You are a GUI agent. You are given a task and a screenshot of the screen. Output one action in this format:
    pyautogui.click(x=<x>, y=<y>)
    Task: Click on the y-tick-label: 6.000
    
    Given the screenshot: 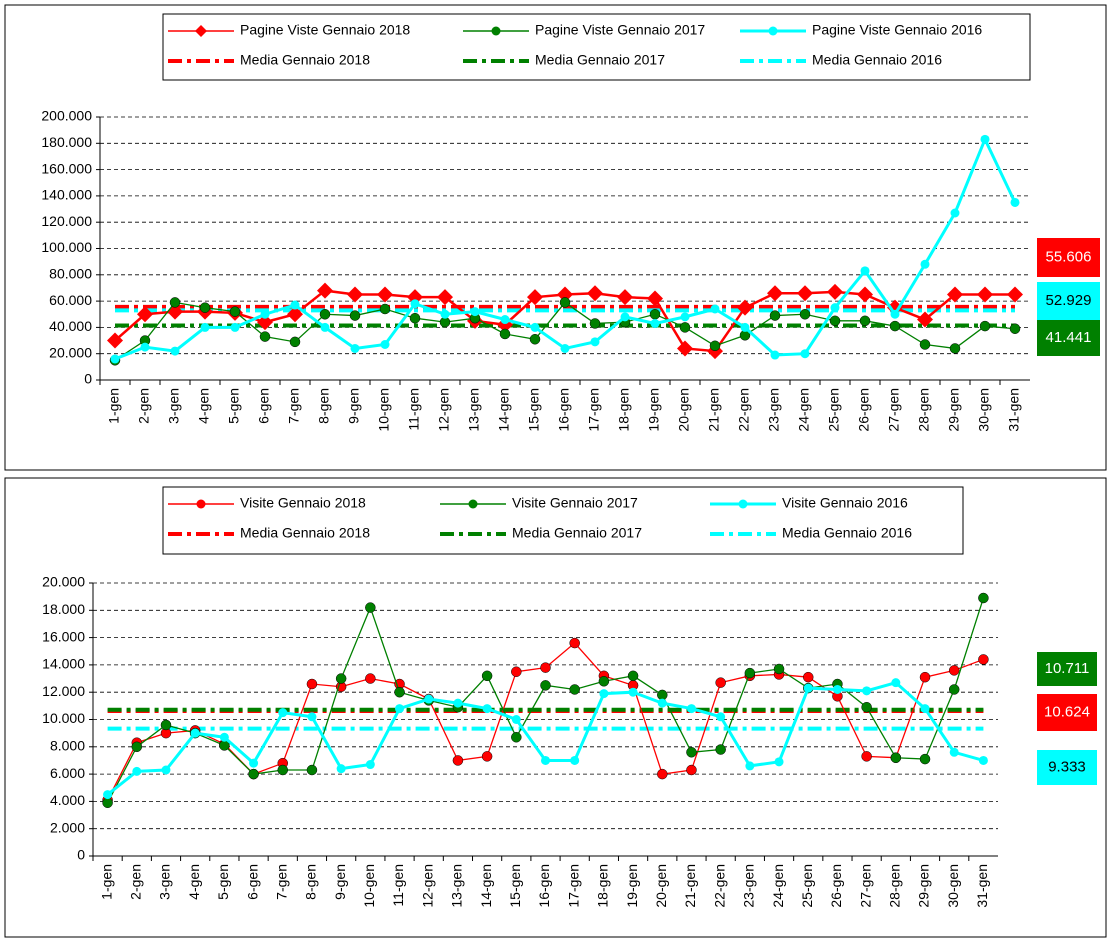 What is the action you would take?
    pyautogui.click(x=67, y=773)
    